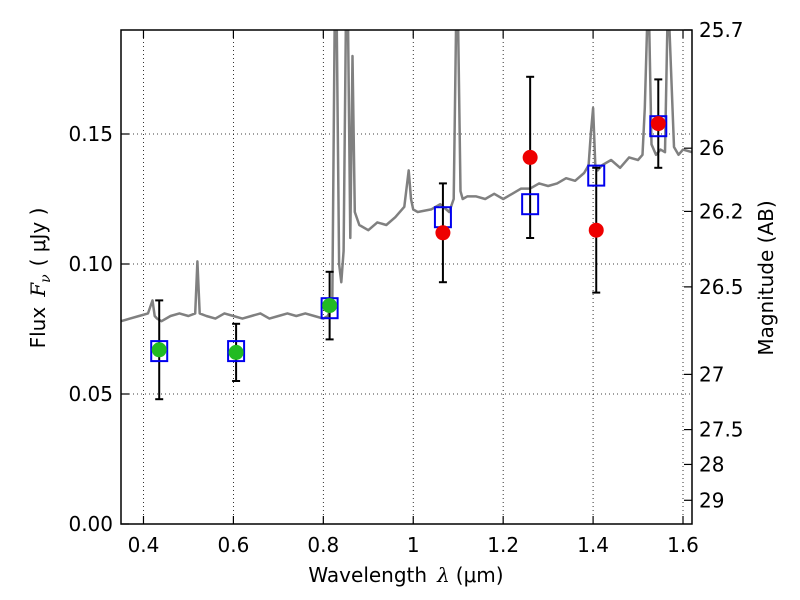 The width and height of the screenshot is (800, 600). I want to click on y2-tick-label: 28, so click(711, 464).